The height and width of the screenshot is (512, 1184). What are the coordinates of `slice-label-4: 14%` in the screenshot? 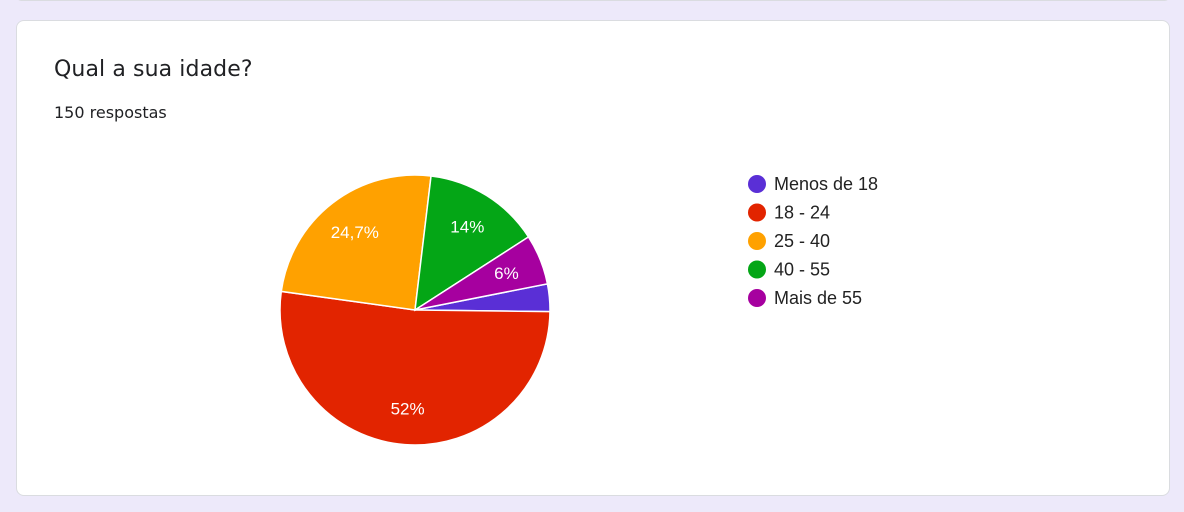 It's located at (467, 226).